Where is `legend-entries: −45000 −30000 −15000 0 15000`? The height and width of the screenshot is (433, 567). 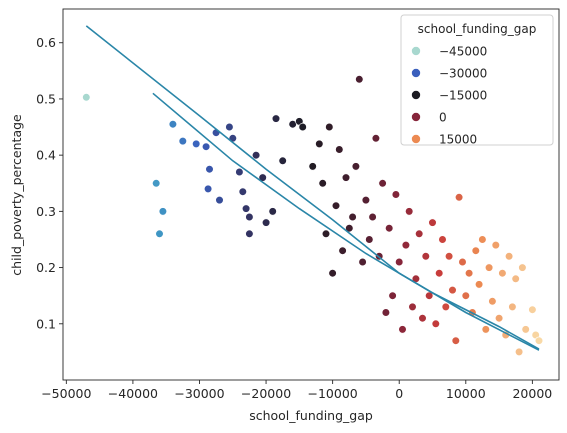
legend-entries: −45000 −30000 −15000 0 15000 is located at coordinates (449, 96).